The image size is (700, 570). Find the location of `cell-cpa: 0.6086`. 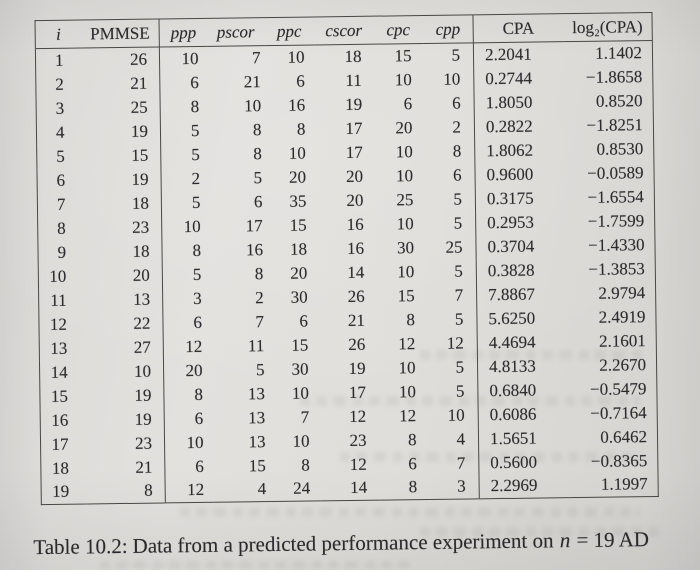

cell-cpa: 0.6086 is located at coordinates (513, 414).